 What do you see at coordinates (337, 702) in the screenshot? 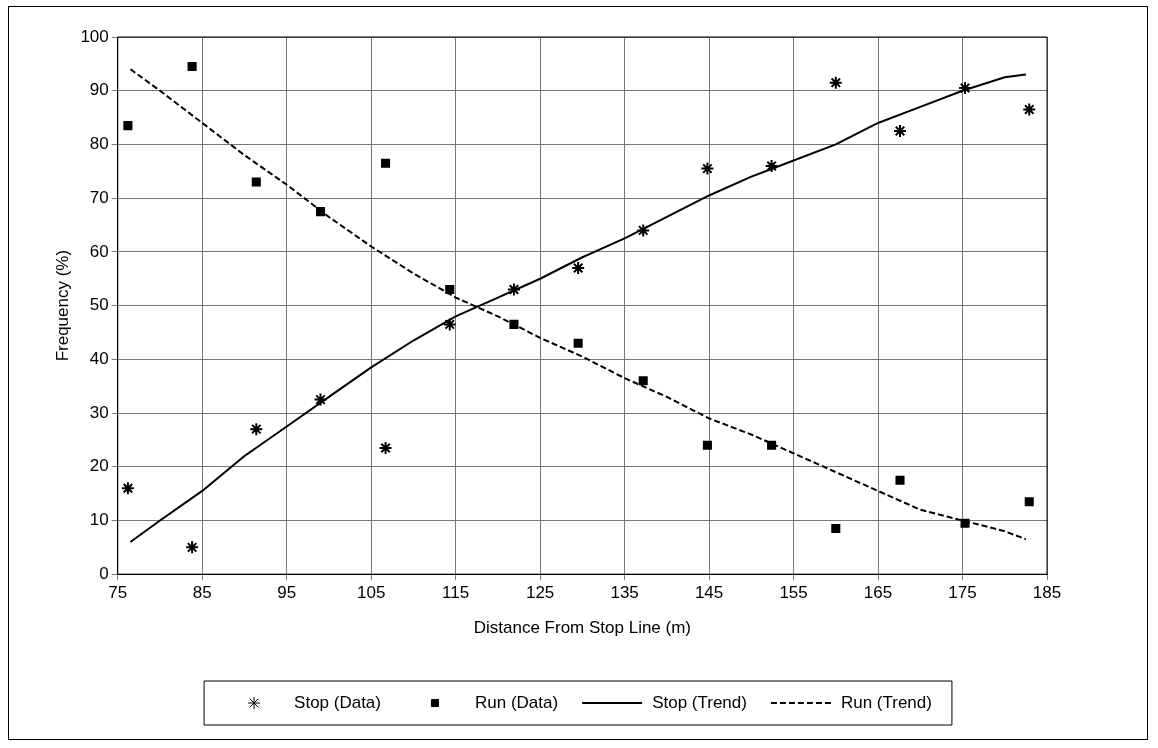
I see `legend-label: Stop (Data)` at bounding box center [337, 702].